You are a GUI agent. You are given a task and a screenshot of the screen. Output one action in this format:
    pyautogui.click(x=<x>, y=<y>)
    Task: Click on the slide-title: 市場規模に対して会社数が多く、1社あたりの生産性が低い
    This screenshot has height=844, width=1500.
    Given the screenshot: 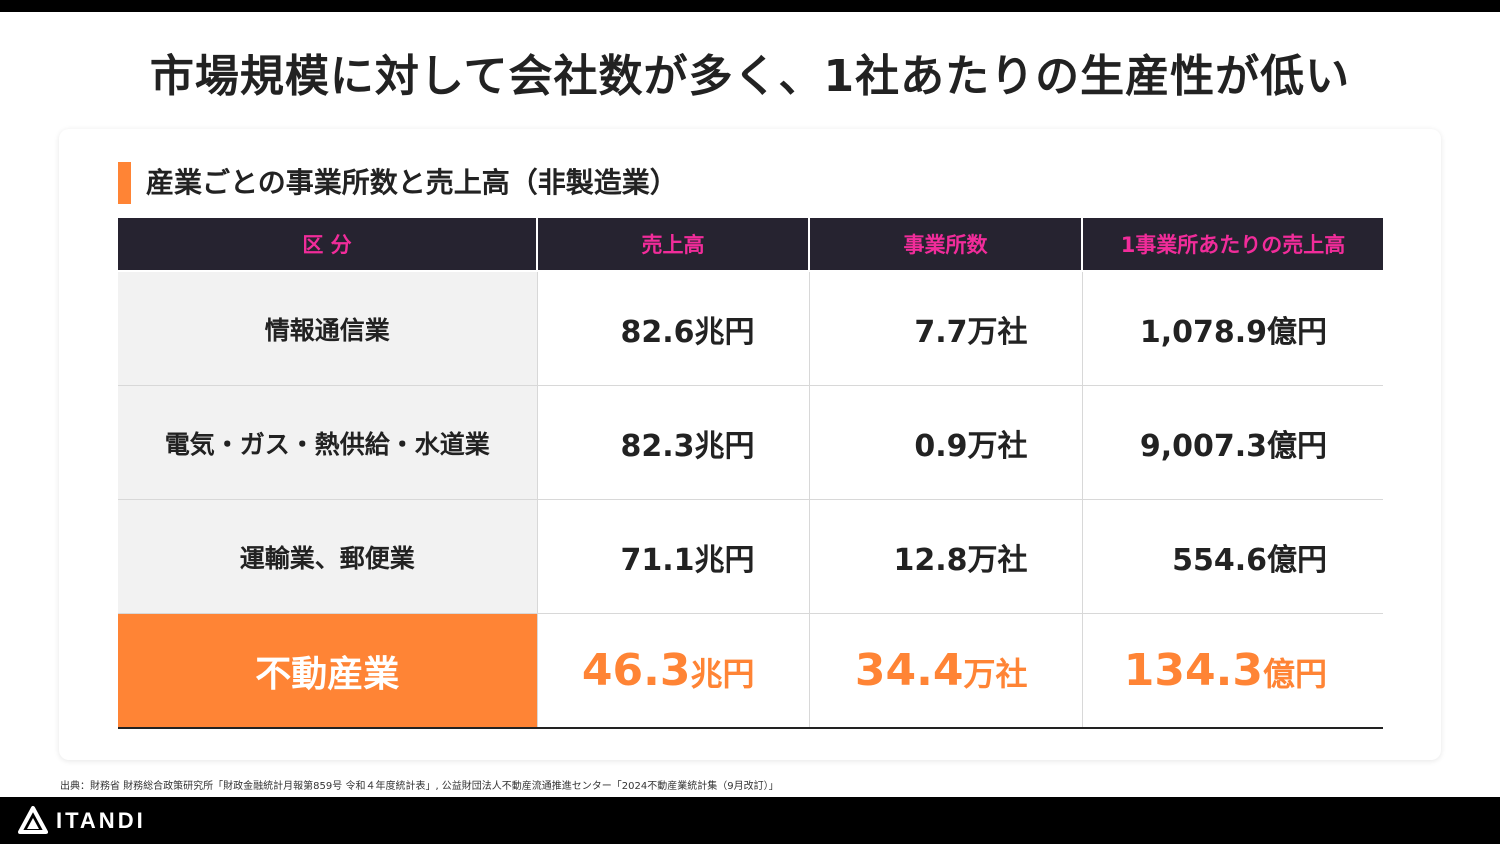 What is the action you would take?
    pyautogui.click(x=750, y=76)
    